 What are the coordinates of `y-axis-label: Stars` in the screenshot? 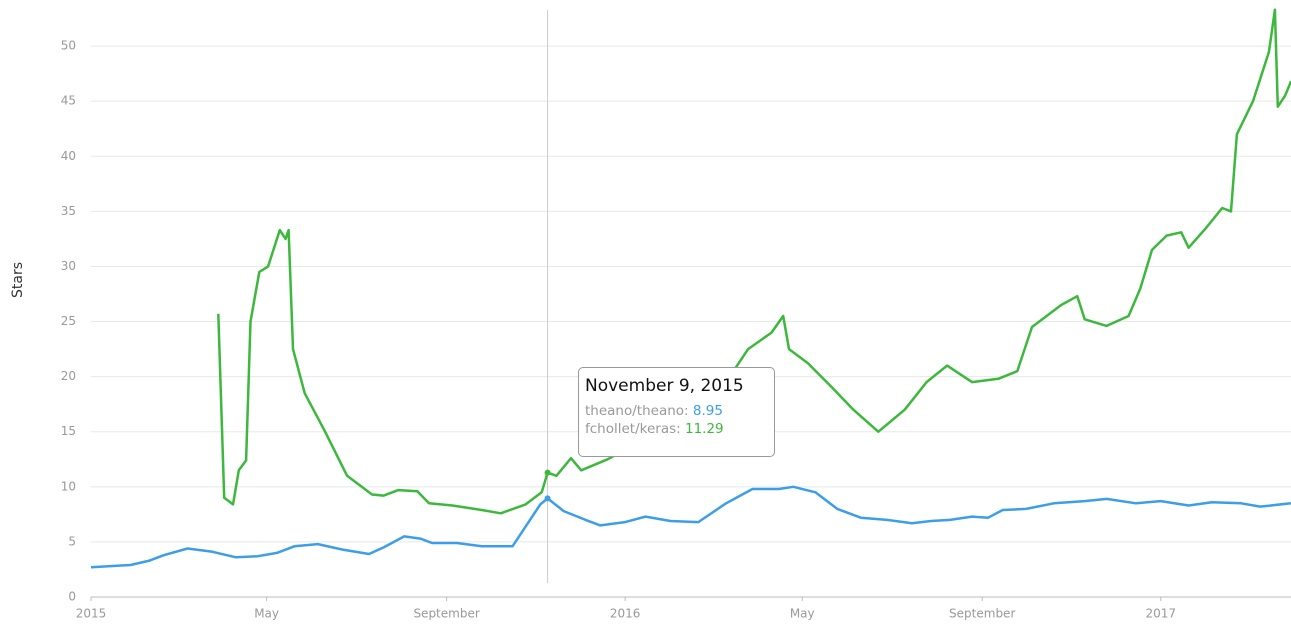 It's located at (18, 280).